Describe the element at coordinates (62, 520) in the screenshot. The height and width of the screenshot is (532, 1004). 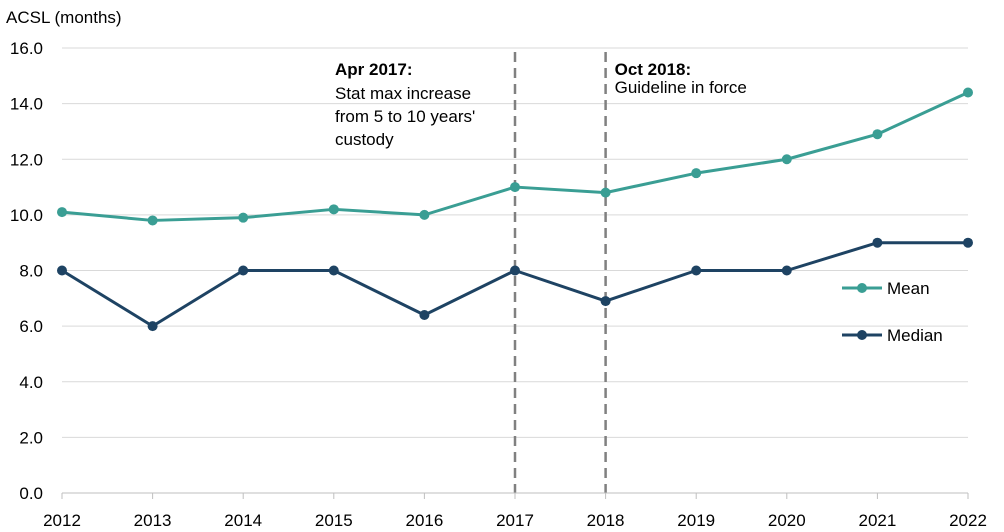
I see `x-tick-label: 2012` at that location.